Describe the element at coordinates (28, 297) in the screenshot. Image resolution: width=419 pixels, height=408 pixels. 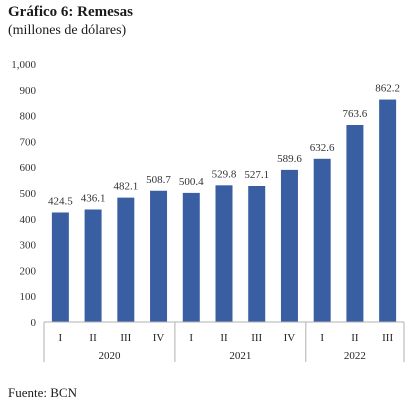
I see `y-tick-label: 100` at that location.